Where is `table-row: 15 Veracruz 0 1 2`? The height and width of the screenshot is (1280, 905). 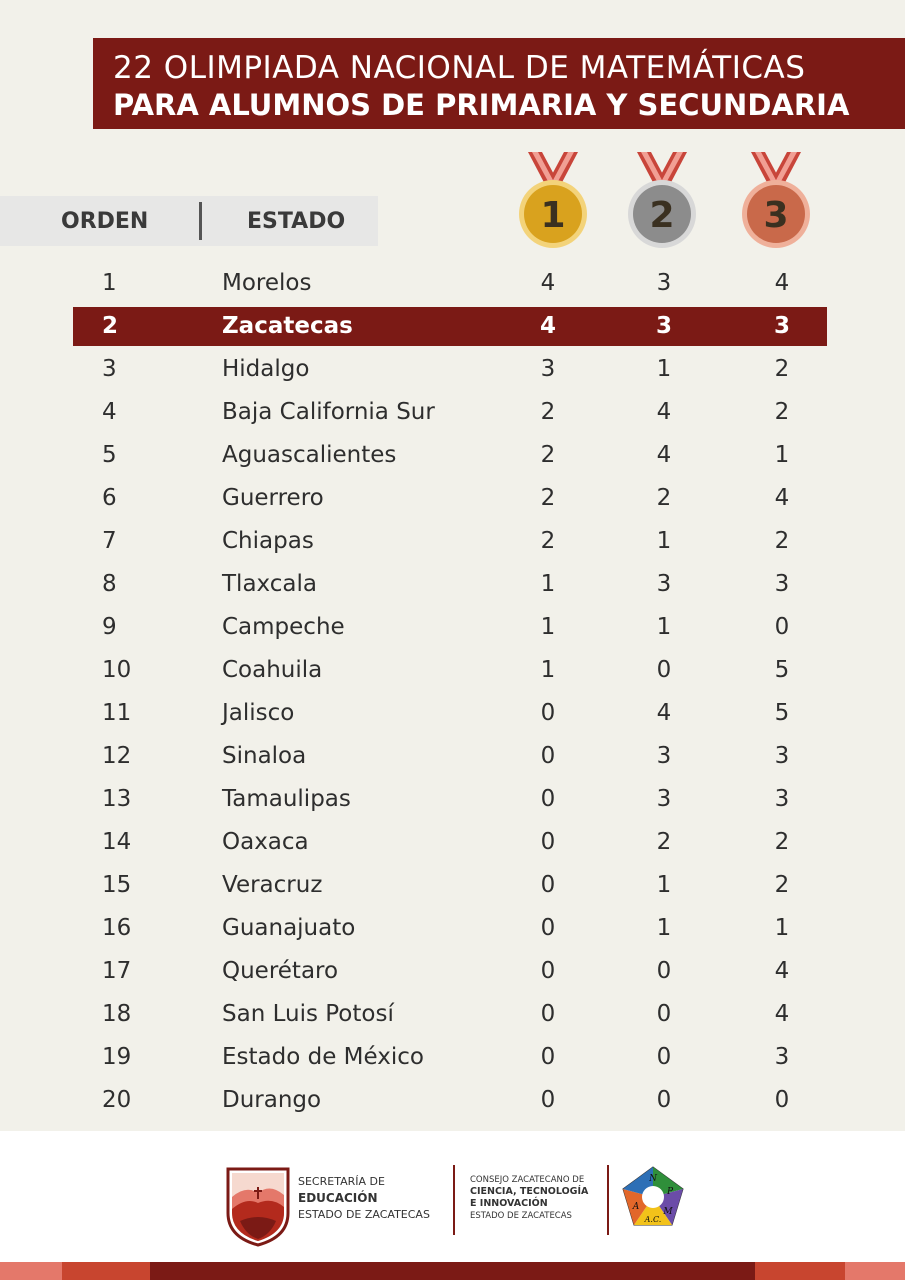
table-row: 15 Veracruz 0 1 2 is located at coordinates (452, 885).